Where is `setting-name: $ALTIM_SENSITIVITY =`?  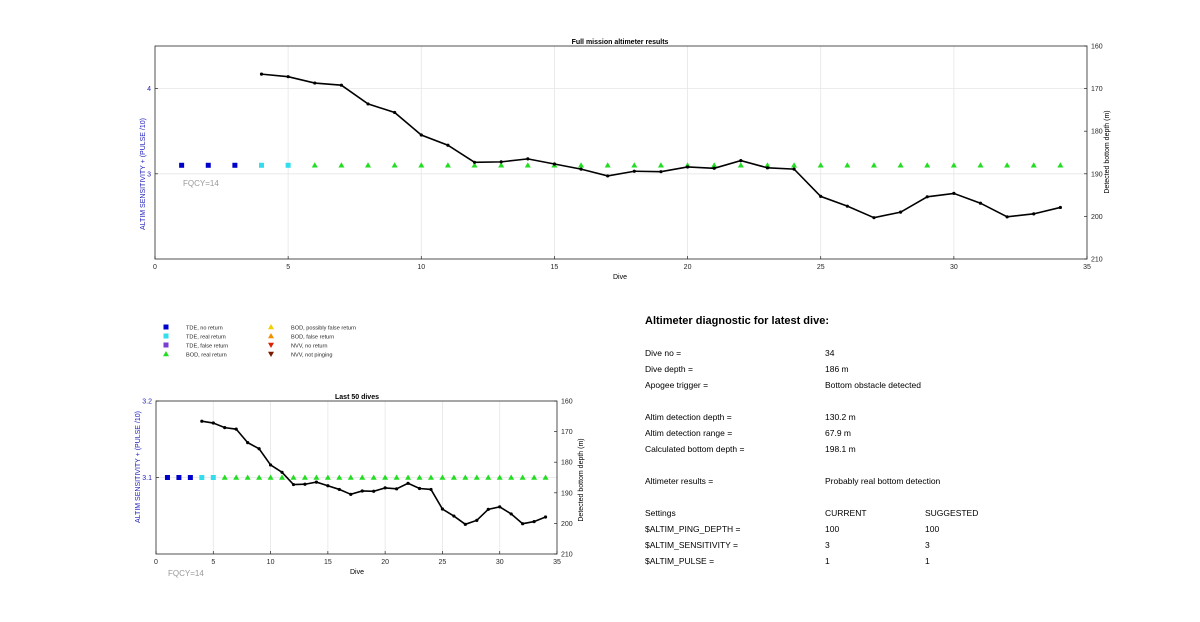 setting-name: $ALTIM_SENSITIVITY = is located at coordinates (691, 545).